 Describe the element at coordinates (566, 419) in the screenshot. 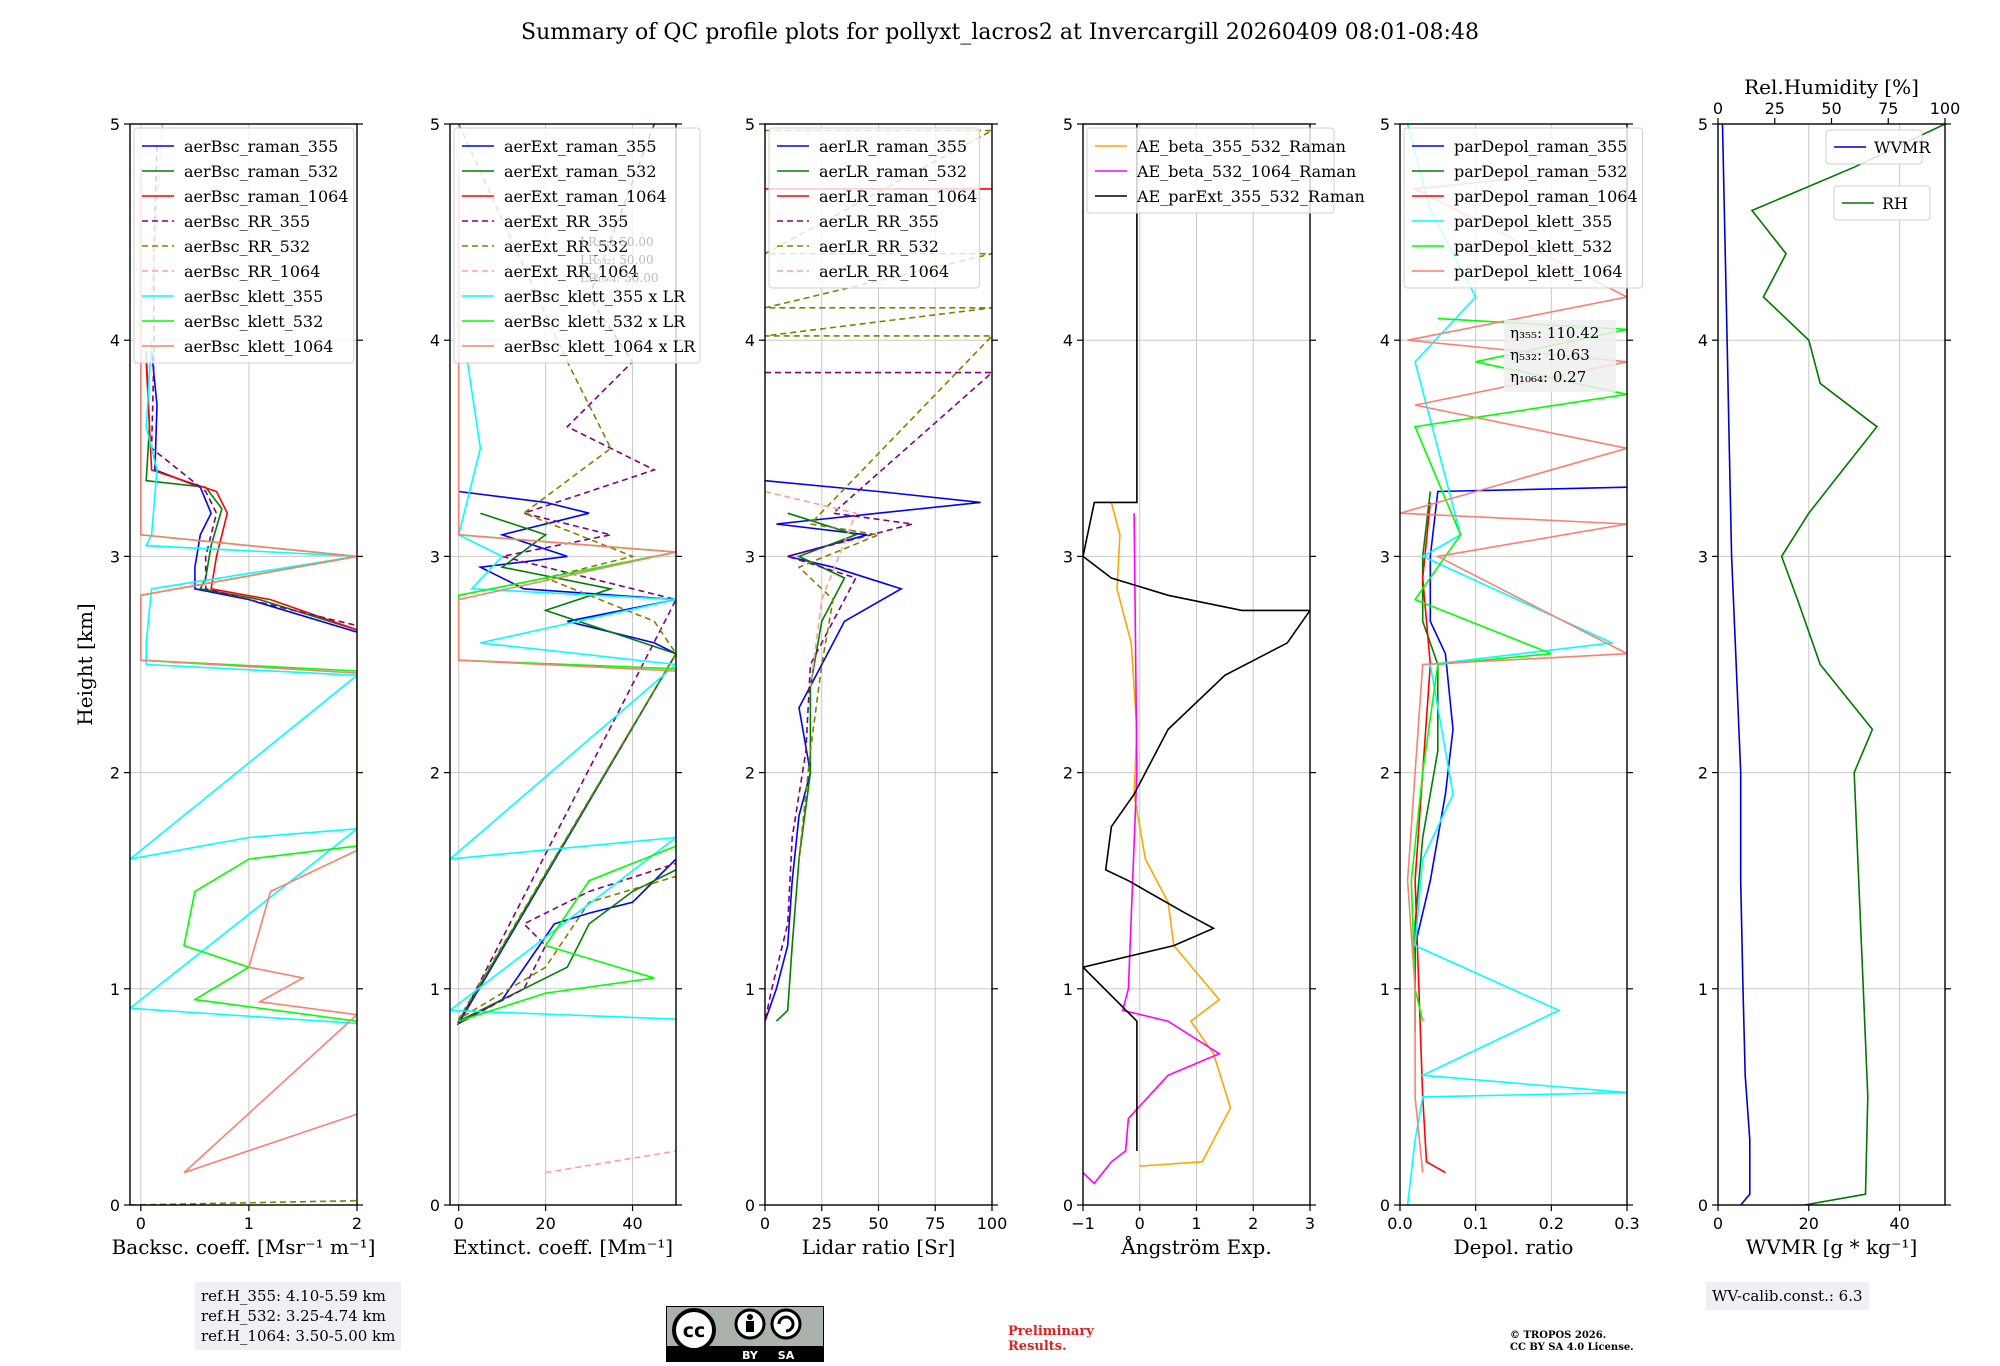

I see `series-line-aerbsc-klett-1064-x-lr` at that location.